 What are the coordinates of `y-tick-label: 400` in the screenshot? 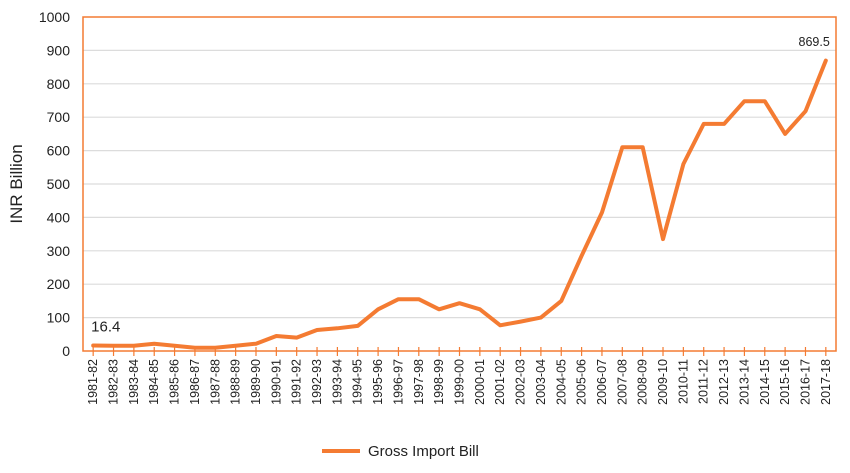 It's located at (59, 217).